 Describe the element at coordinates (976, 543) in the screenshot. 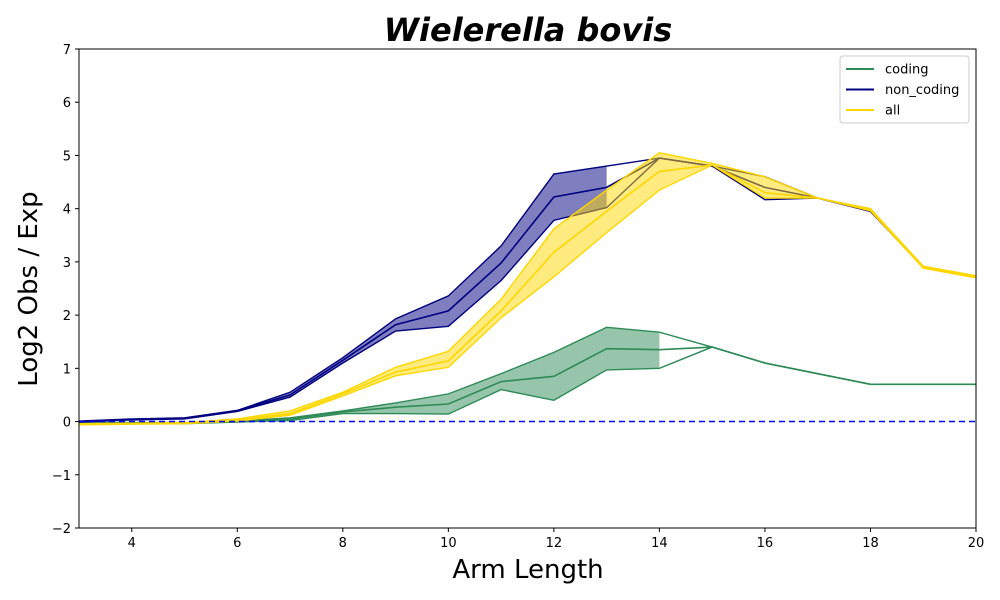

I see `x-tick-label: 20` at that location.